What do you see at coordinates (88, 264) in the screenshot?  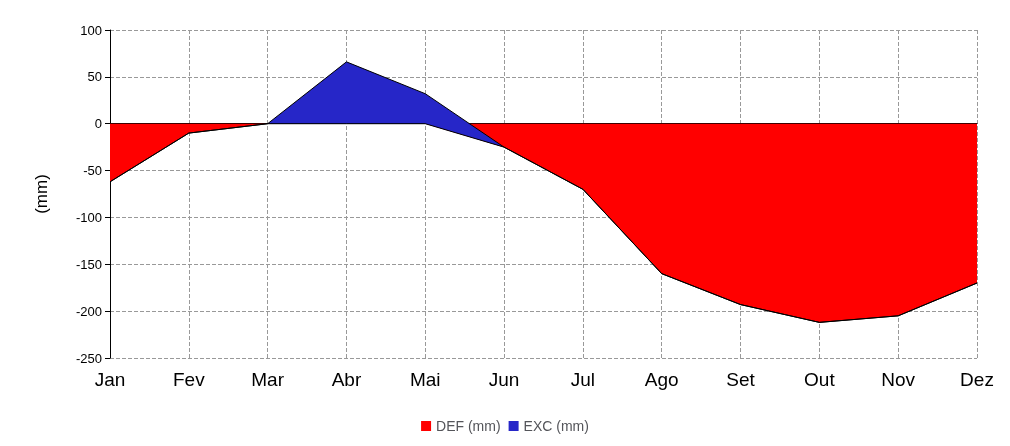 I see `y-tick-label: -150` at bounding box center [88, 264].